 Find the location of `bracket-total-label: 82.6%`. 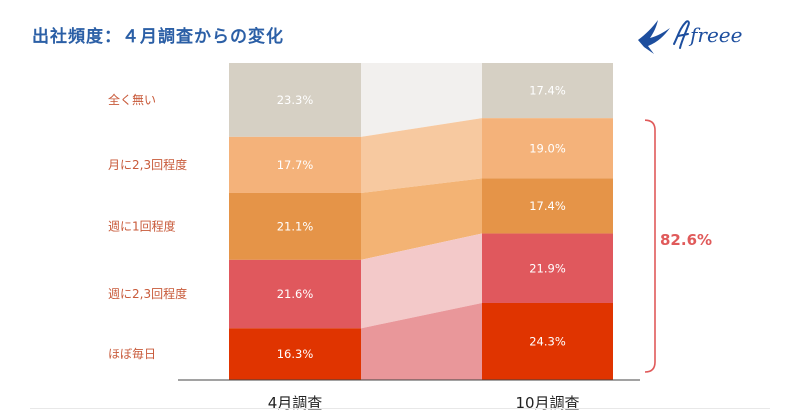

bracket-total-label: 82.6% is located at coordinates (686, 240).